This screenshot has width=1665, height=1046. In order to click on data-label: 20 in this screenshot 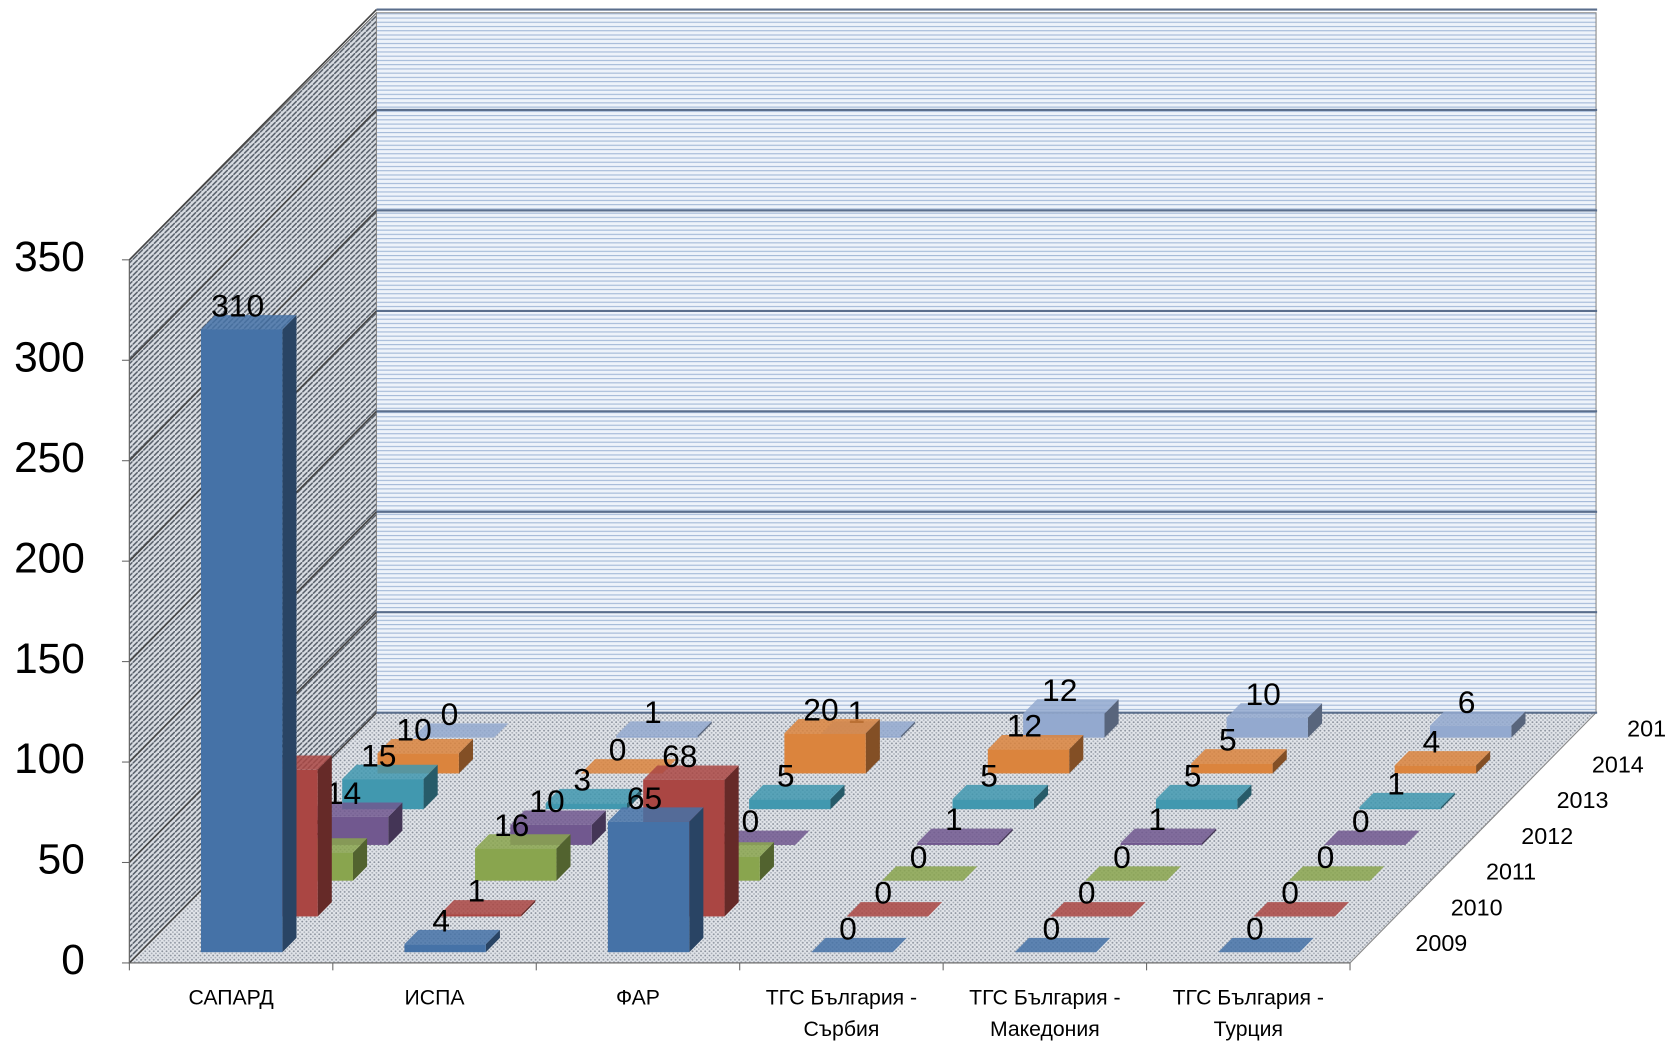, I will do `click(820, 709)`.